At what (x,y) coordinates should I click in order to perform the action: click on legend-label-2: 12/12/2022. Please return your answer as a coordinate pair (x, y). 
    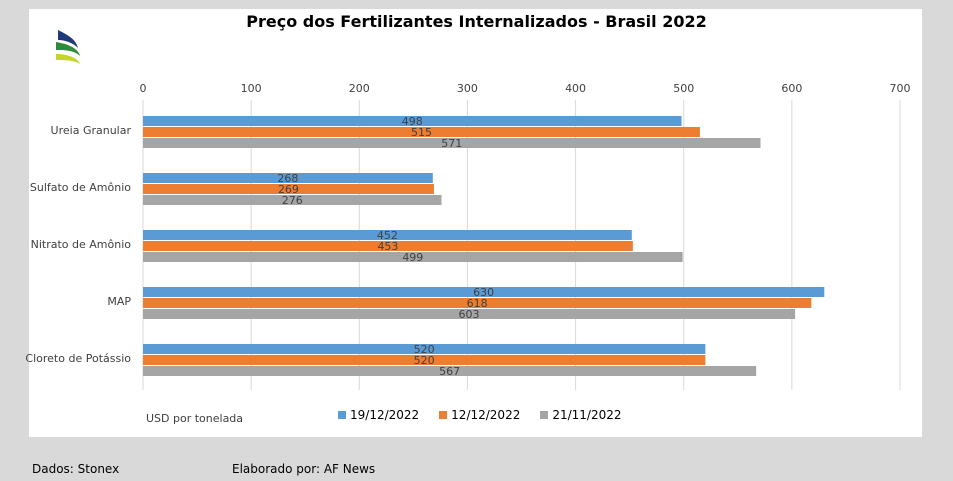
    Looking at the image, I should click on (486, 415).